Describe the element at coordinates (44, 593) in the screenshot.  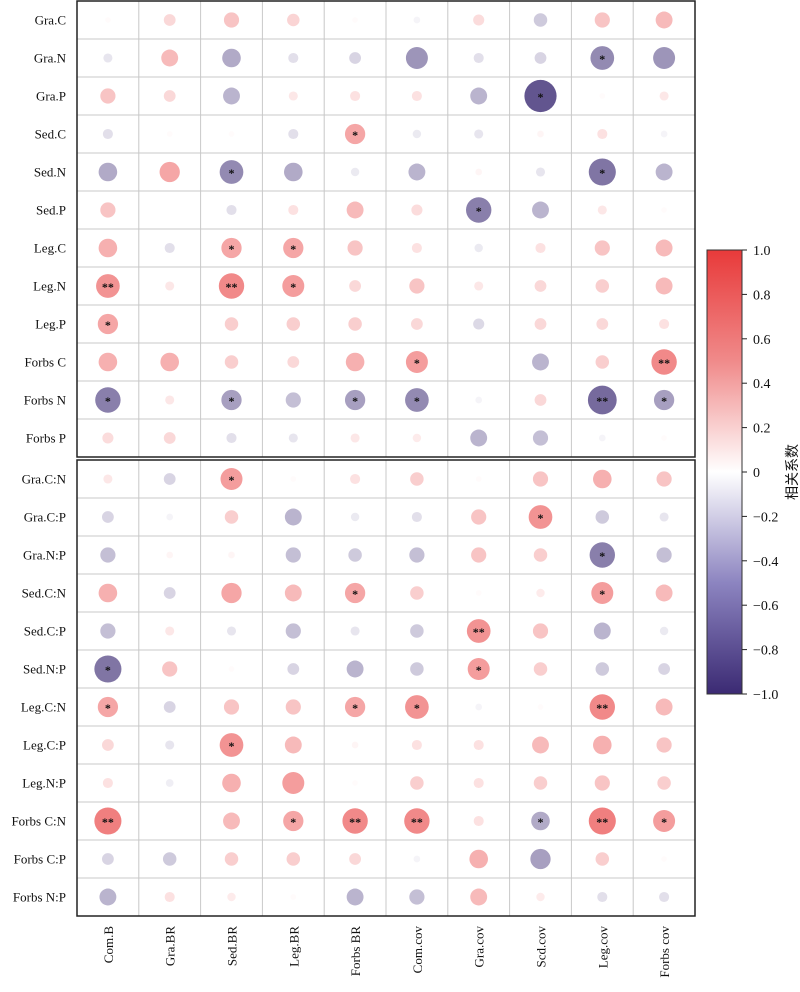
I see `row-label: Sed.C:N` at that location.